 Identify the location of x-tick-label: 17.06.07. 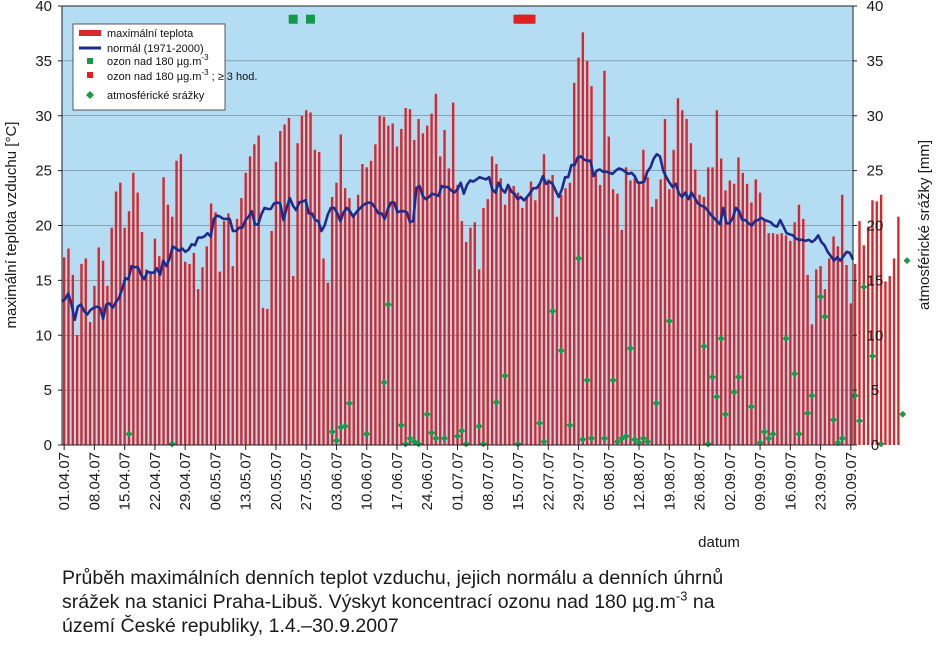
(397, 481).